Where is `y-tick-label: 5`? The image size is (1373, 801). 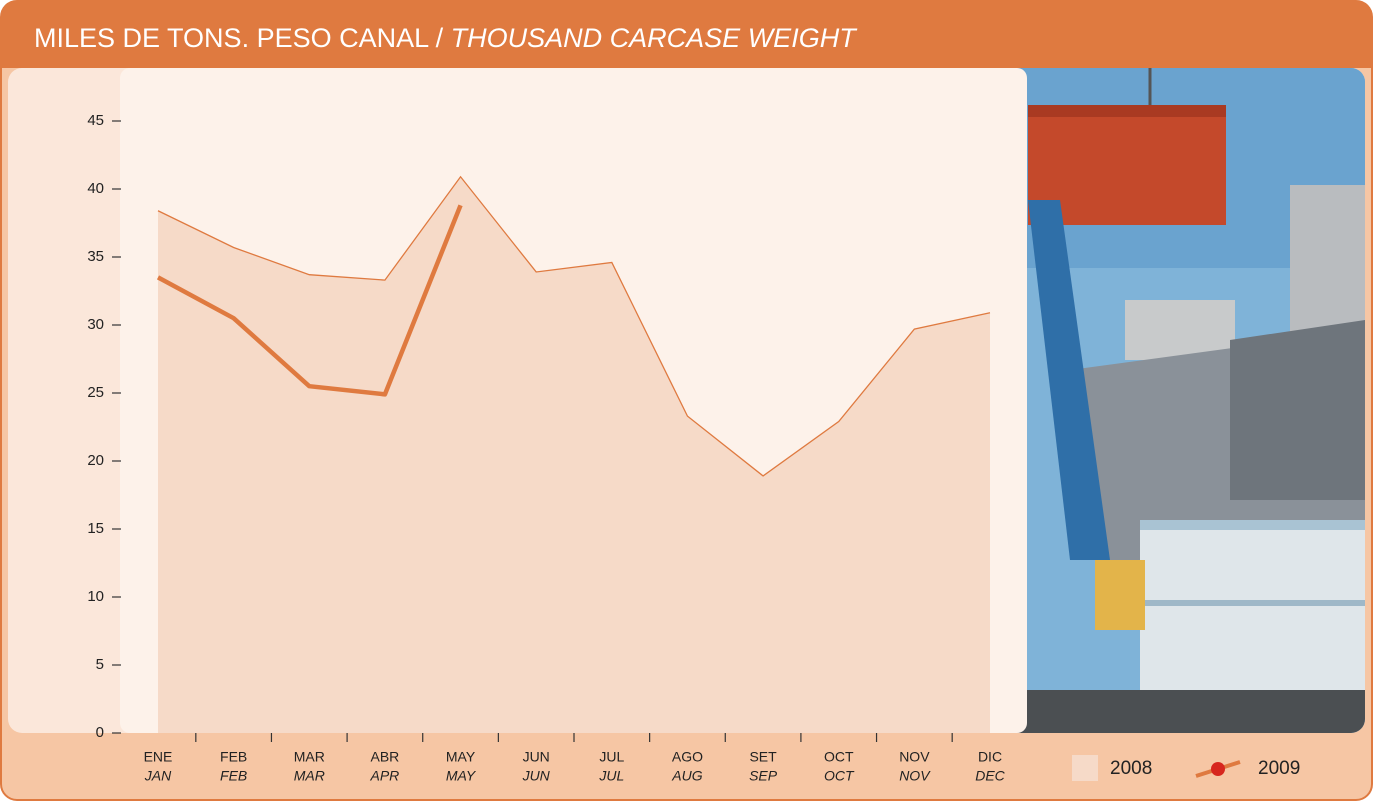 y-tick-label: 5 is located at coordinates (100, 664).